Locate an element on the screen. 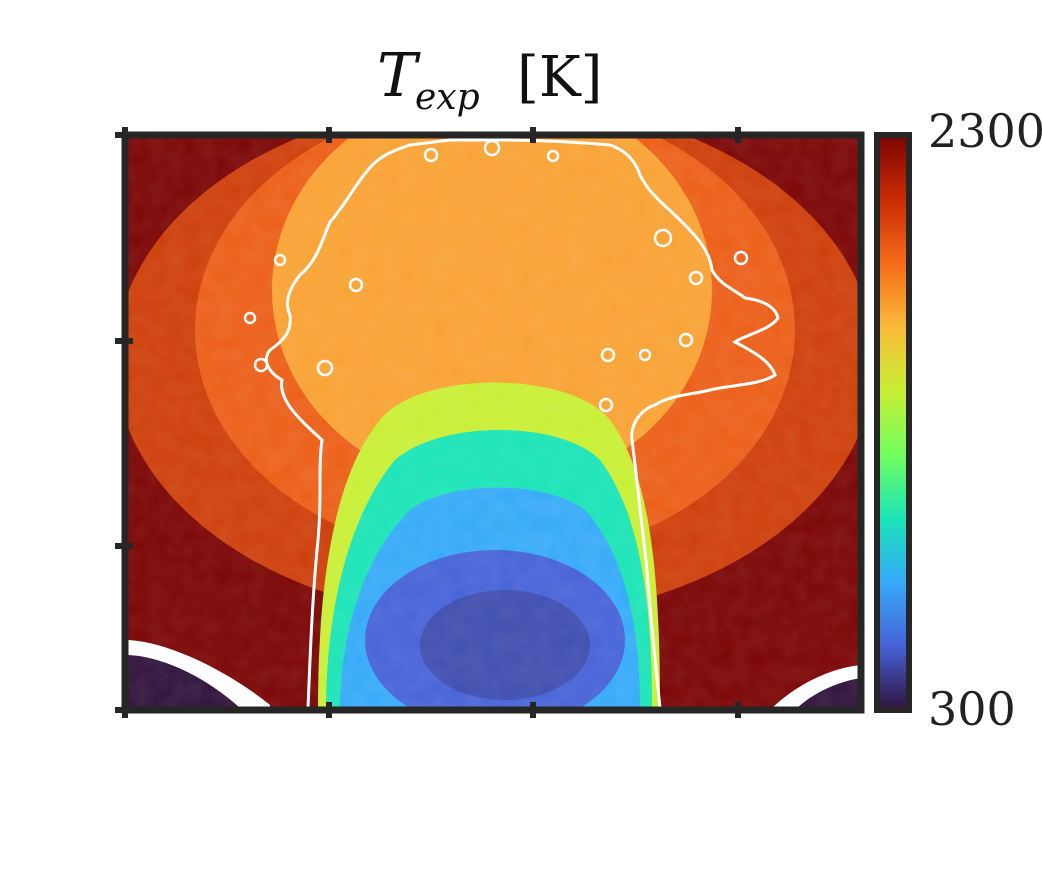 The image size is (1042, 877). title-unit: [K] is located at coordinates (560, 77).